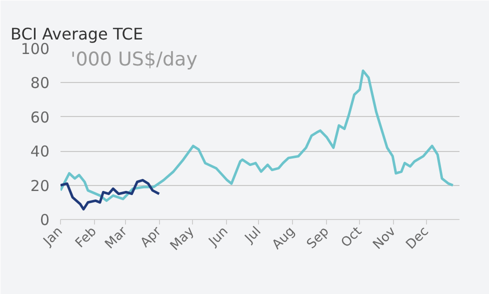 The height and width of the screenshot is (294, 489). Describe the element at coordinates (134, 59) in the screenshot. I see `annotation: '000 US$/day` at that location.